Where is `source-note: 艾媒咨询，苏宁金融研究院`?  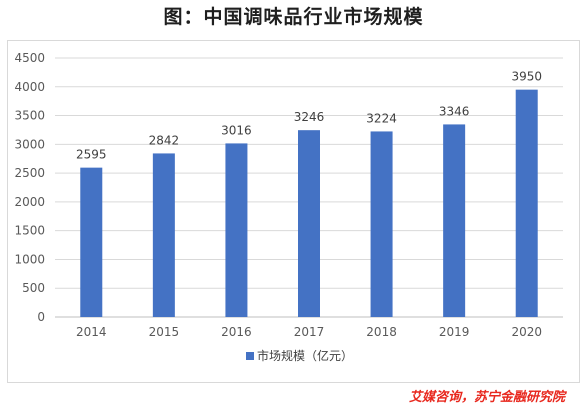 source-note: 艾媒咨询，苏宁金融研究院 is located at coordinates (486, 397).